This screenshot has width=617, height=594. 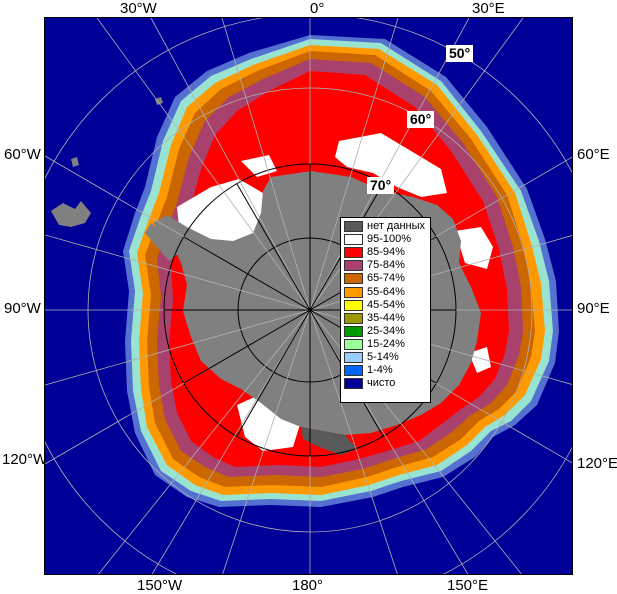 What do you see at coordinates (593, 308) in the screenshot?
I see `lon-label-90e-right: 90°E` at bounding box center [593, 308].